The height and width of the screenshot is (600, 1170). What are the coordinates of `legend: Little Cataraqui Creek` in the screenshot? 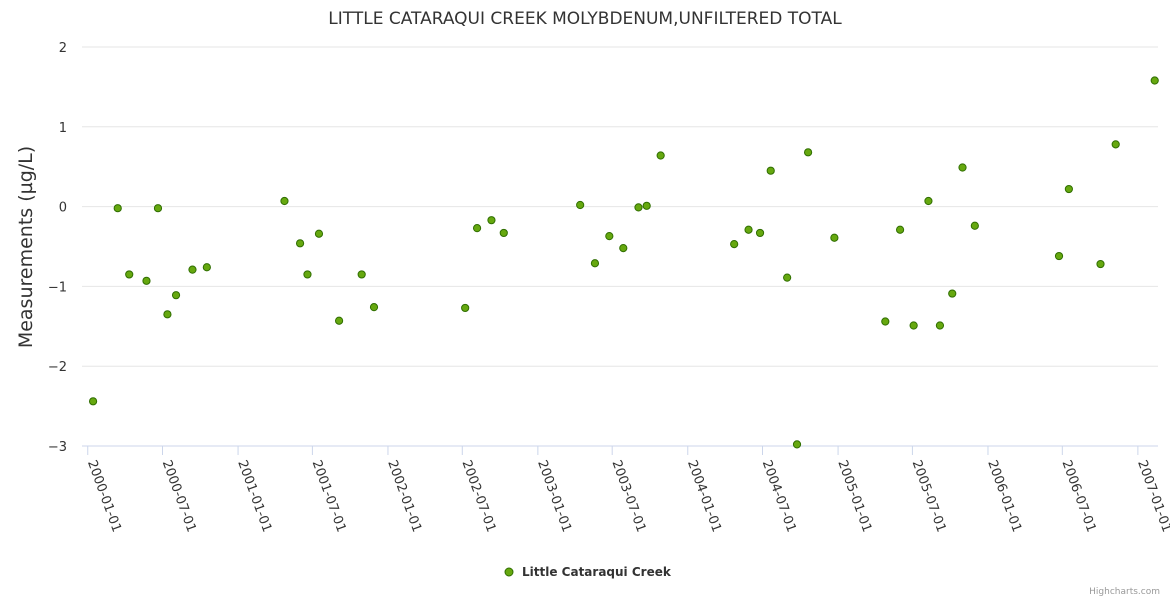 It's located at (588, 572).